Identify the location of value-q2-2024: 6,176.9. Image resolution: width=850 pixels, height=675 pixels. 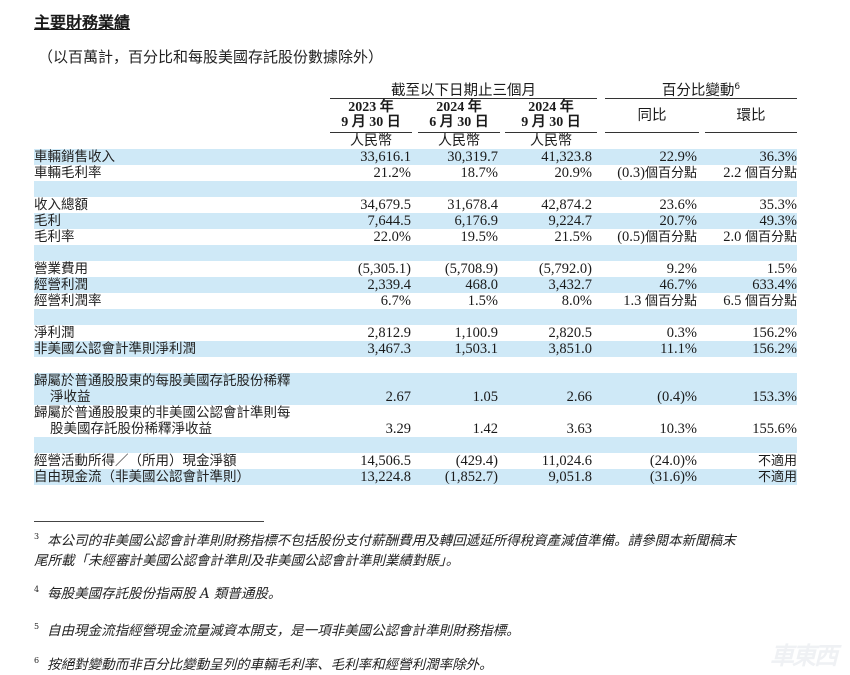
(476, 221).